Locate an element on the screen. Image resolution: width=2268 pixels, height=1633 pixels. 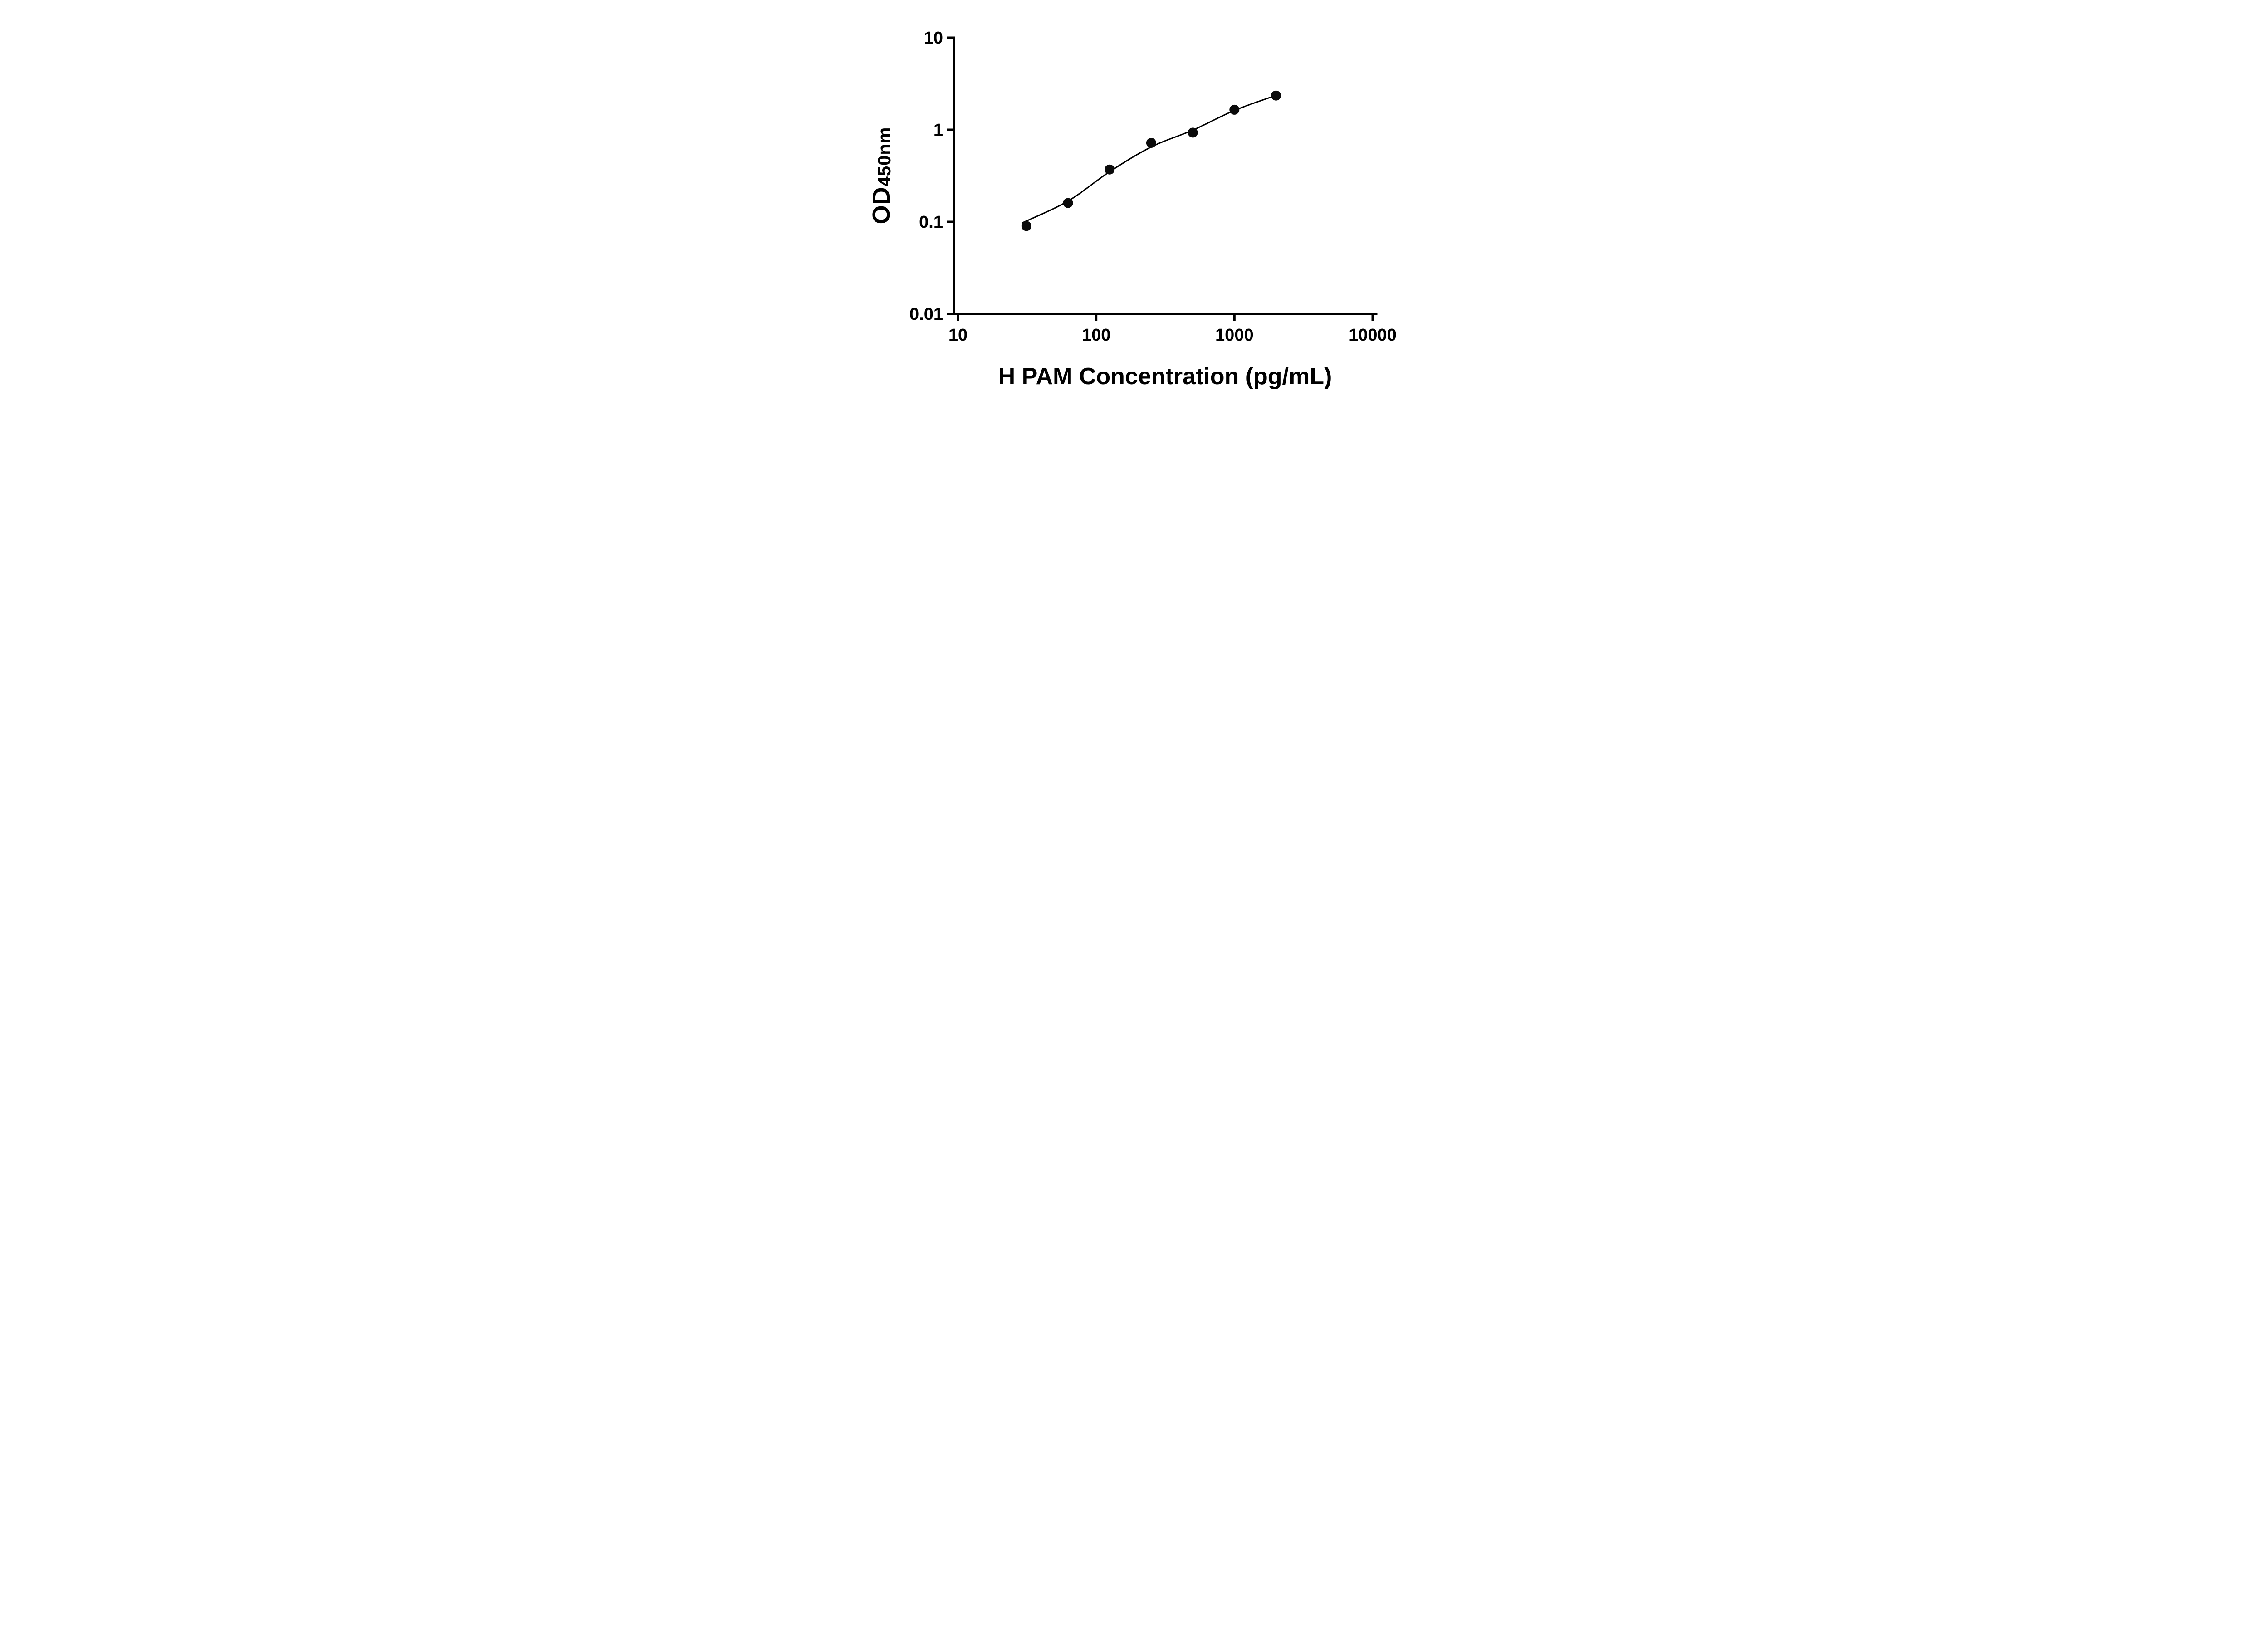
y-tick-label: 0.01 is located at coordinates (926, 314).